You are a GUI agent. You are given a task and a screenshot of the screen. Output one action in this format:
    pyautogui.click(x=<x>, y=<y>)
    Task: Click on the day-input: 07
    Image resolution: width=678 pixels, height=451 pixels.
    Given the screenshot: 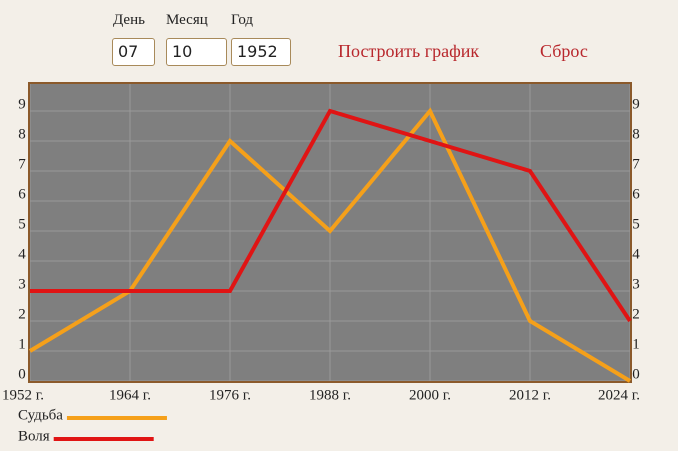 What is the action you would take?
    pyautogui.click(x=133, y=52)
    